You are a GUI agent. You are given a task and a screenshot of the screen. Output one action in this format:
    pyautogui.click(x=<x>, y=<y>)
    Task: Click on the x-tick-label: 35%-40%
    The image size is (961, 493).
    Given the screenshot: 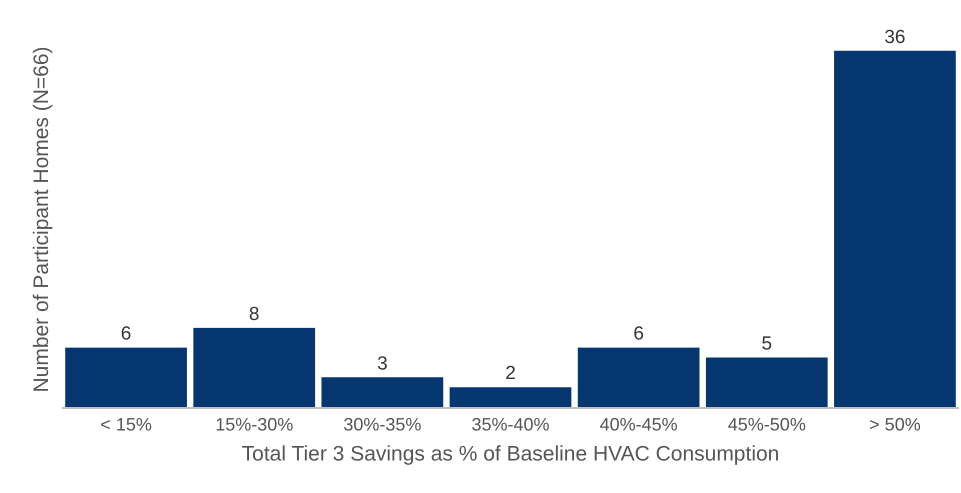 What is the action you would take?
    pyautogui.click(x=510, y=424)
    